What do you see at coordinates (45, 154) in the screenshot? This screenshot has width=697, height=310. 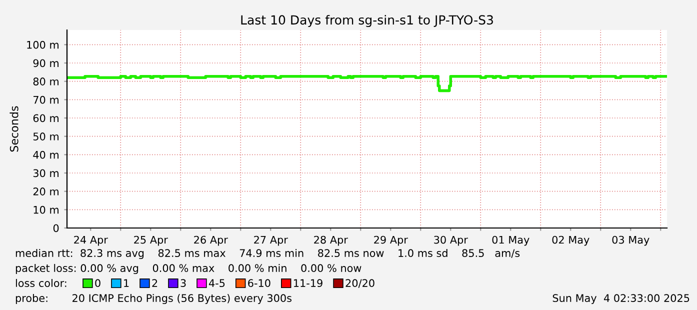 I see `y-tick-label: 40 m` at bounding box center [45, 154].